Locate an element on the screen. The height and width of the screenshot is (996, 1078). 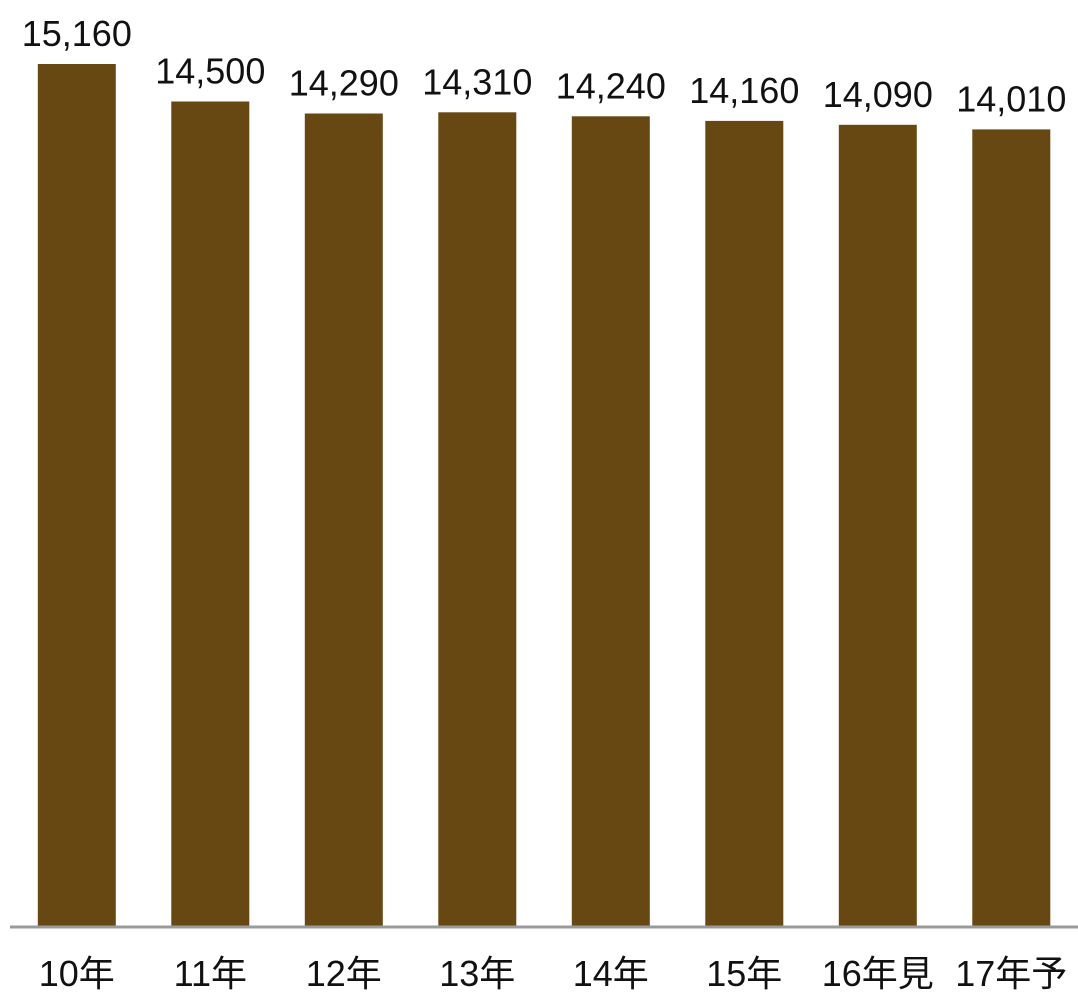
category-label: 12年 is located at coordinates (344, 973).